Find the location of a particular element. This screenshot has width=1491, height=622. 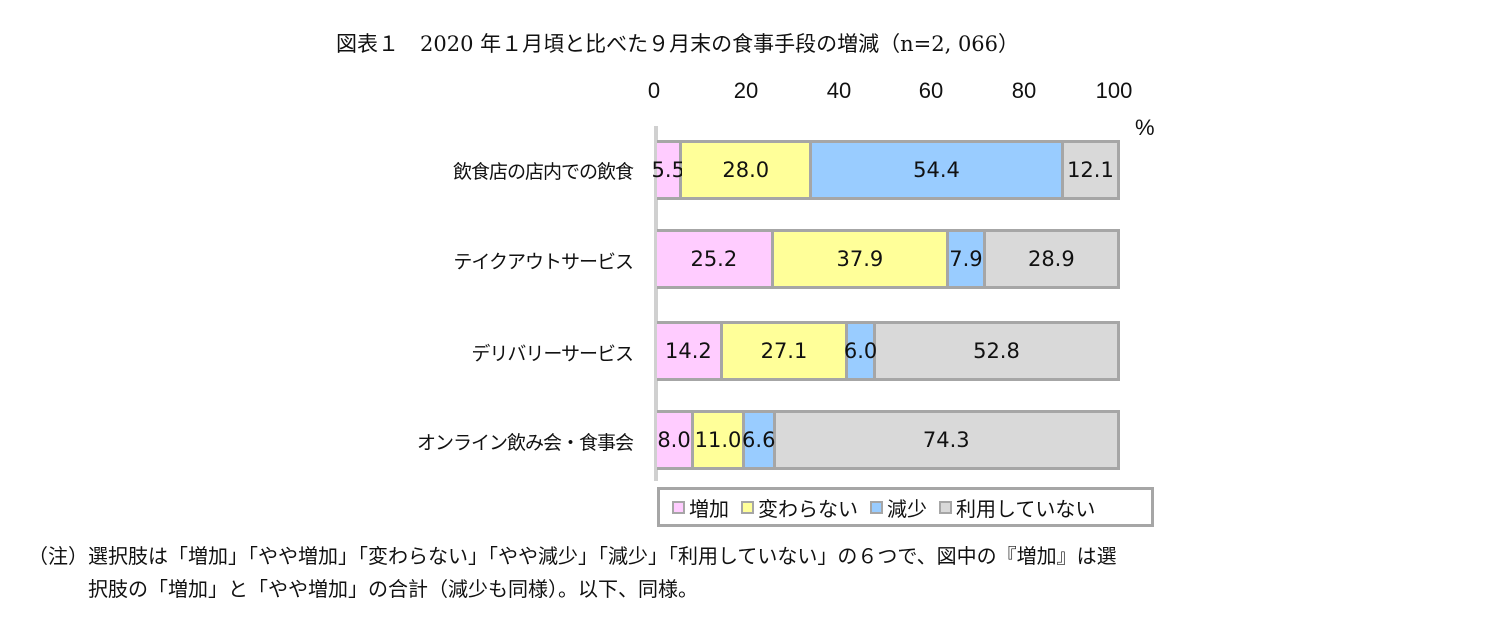

segment-decrease: 7.9 is located at coordinates (967, 259).